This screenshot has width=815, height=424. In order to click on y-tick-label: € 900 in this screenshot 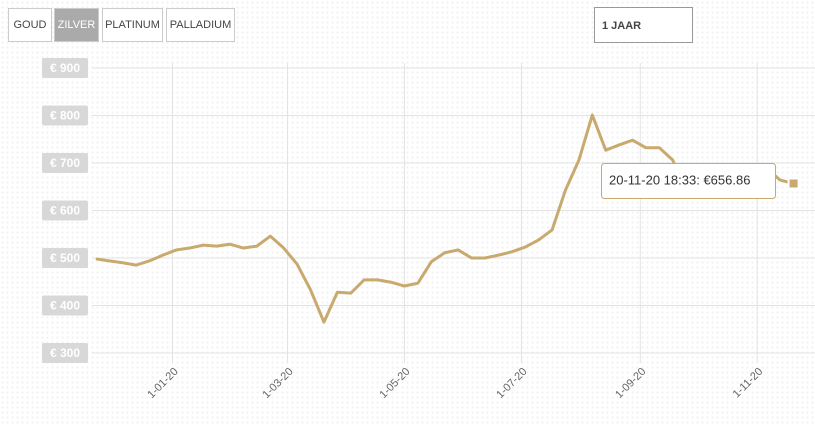, I will do `click(65, 68)`.